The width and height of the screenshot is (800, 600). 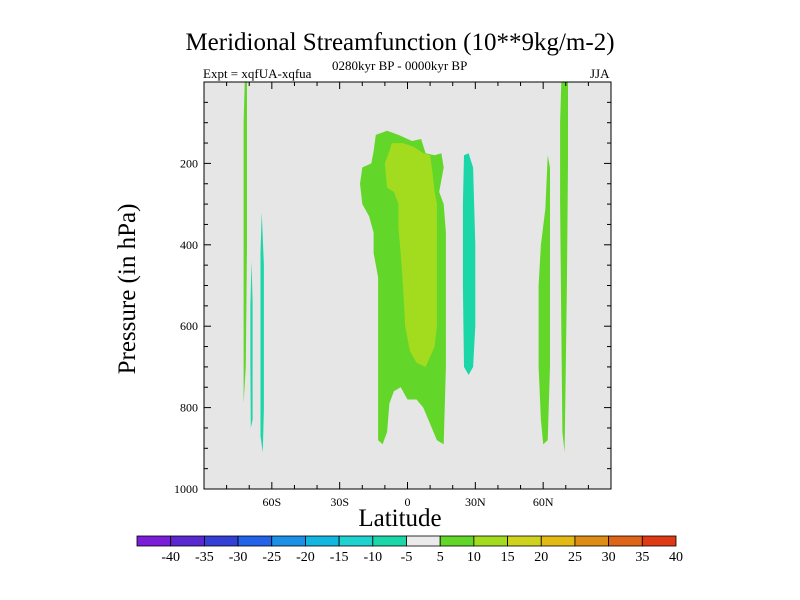 What do you see at coordinates (475, 502) in the screenshot?
I see `x-tick-label: 30N` at bounding box center [475, 502].